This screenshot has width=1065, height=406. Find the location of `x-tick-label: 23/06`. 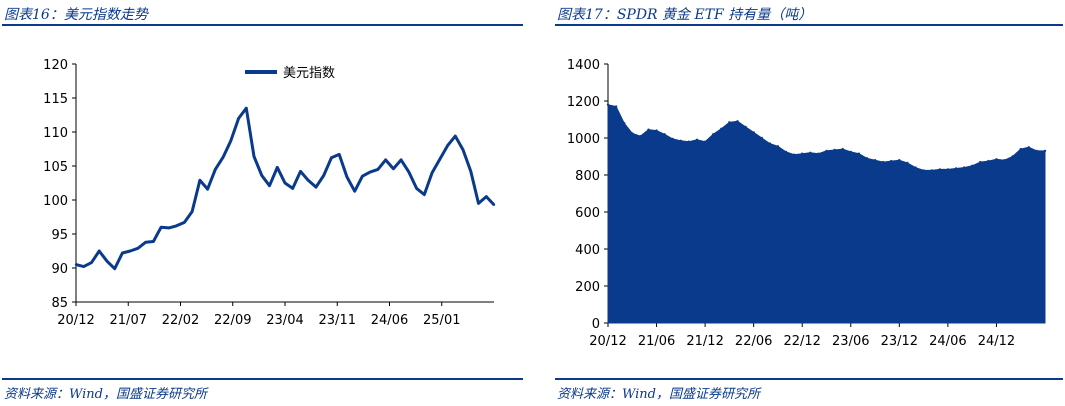

x-tick-label: 23/06 is located at coordinates (850, 341).